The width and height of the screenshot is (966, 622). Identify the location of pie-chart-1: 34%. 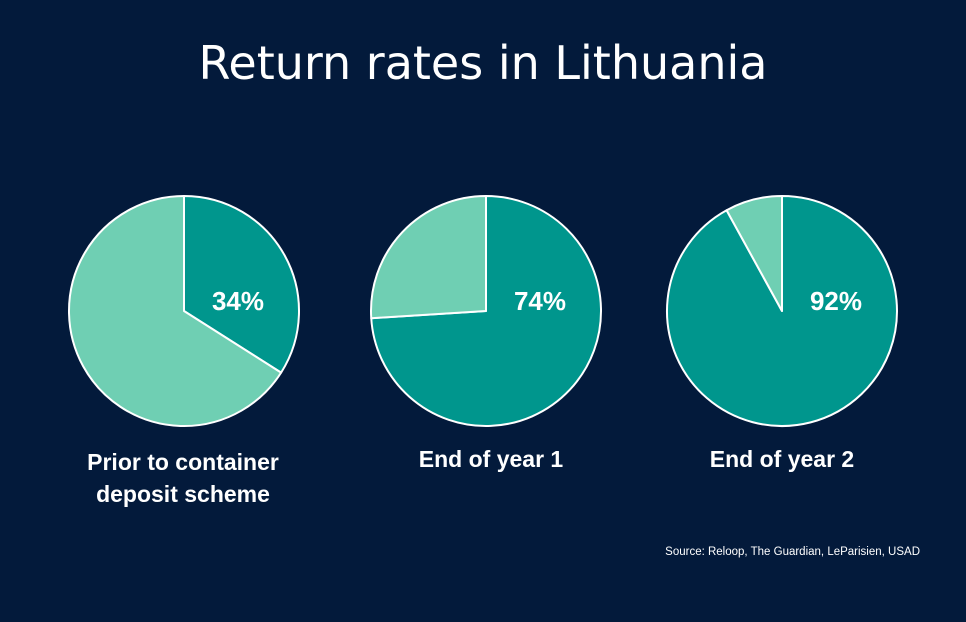
(184, 311).